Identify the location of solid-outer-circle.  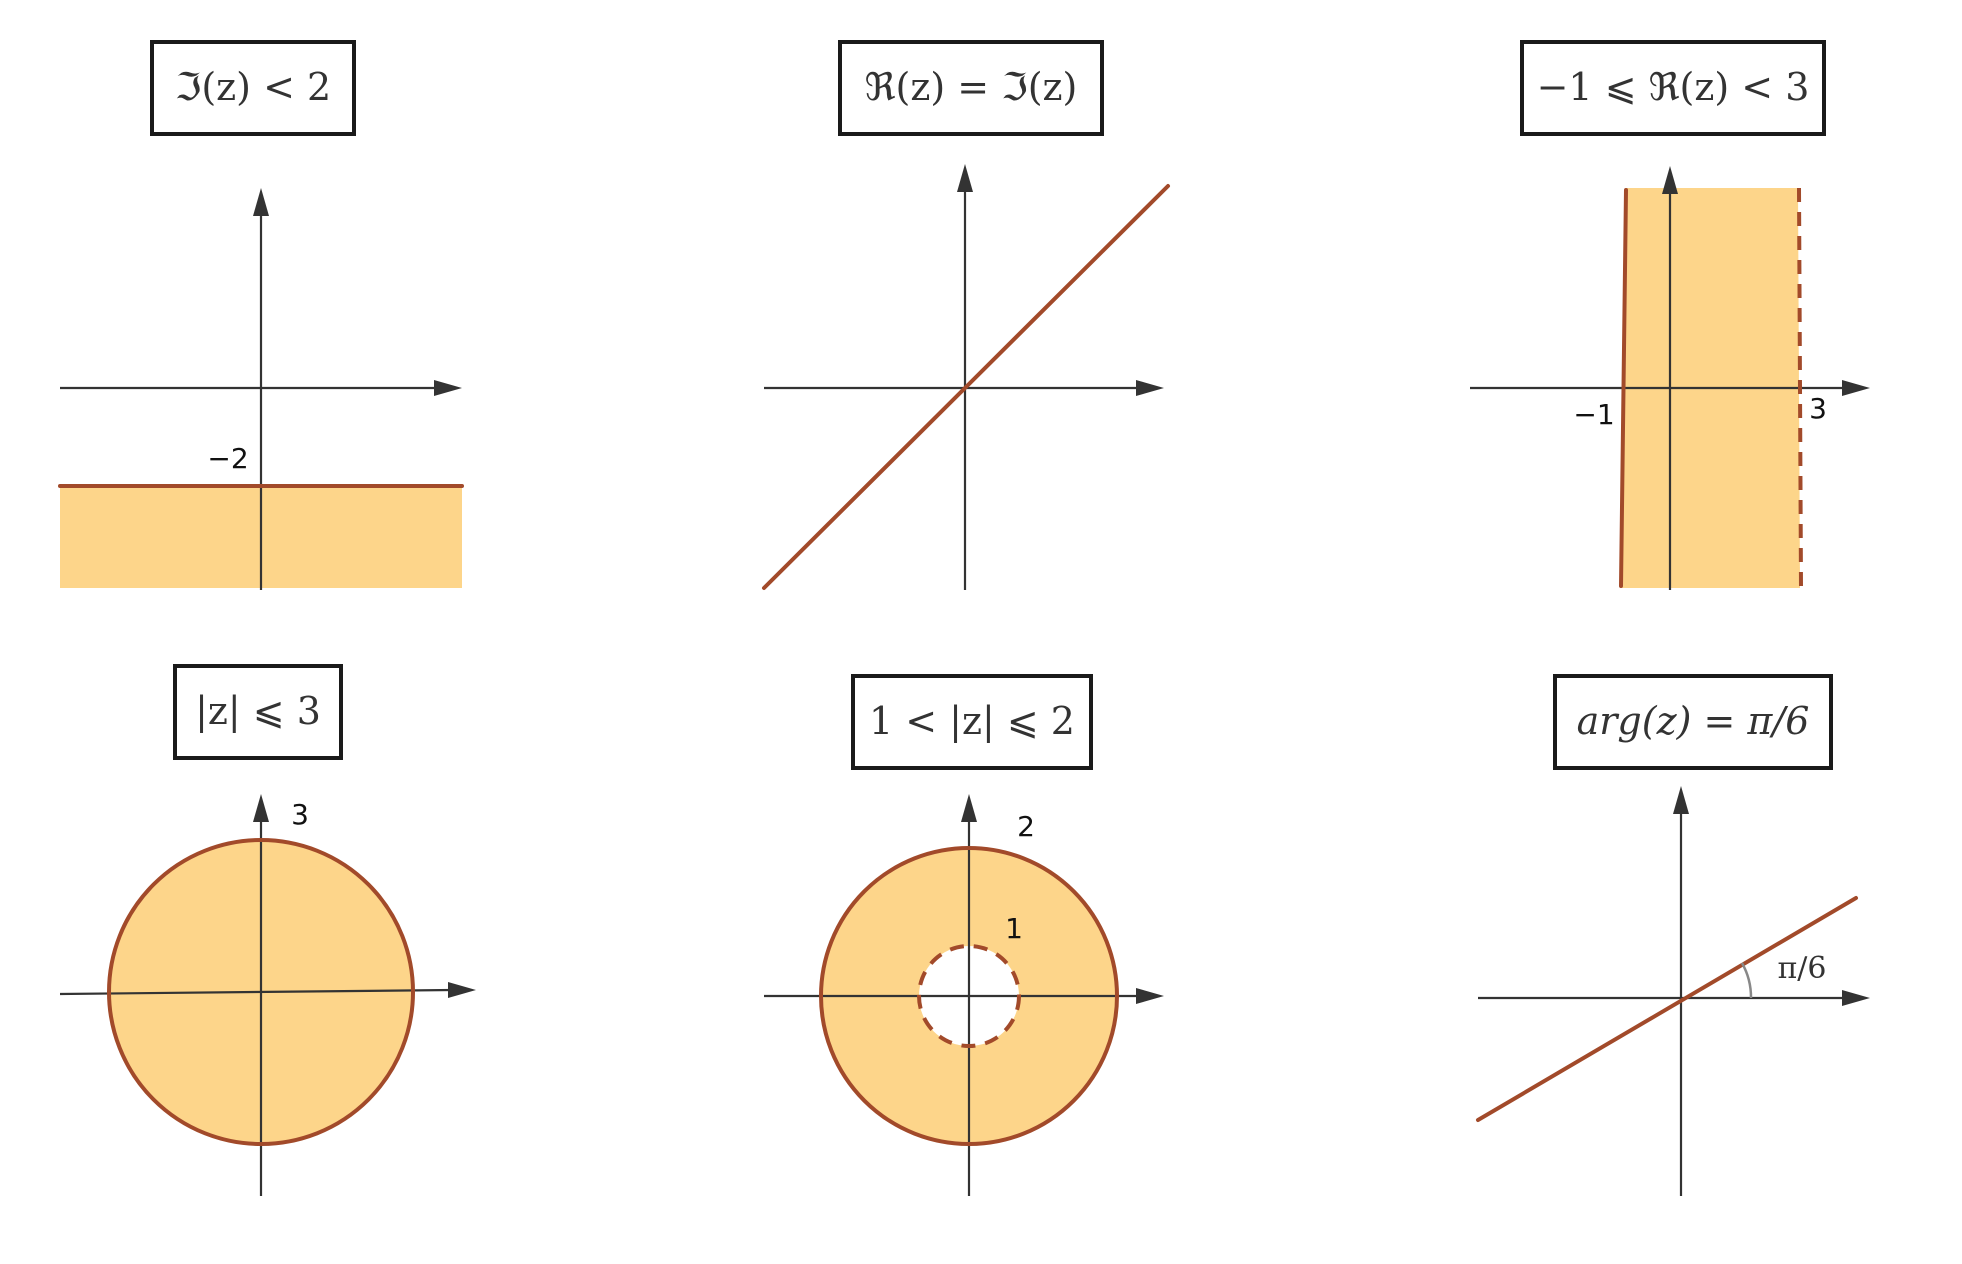
(969, 996).